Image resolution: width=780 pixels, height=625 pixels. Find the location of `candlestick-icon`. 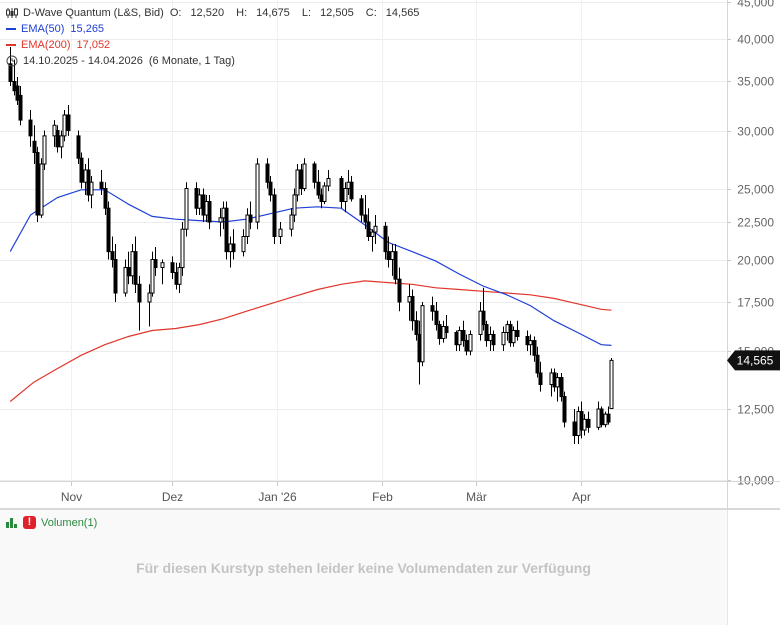

candlestick-icon is located at coordinates (12, 13).